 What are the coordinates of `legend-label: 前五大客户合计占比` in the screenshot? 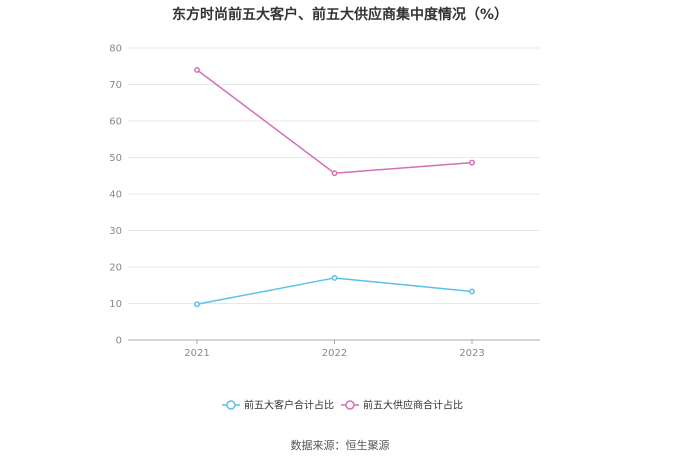 It's located at (289, 405).